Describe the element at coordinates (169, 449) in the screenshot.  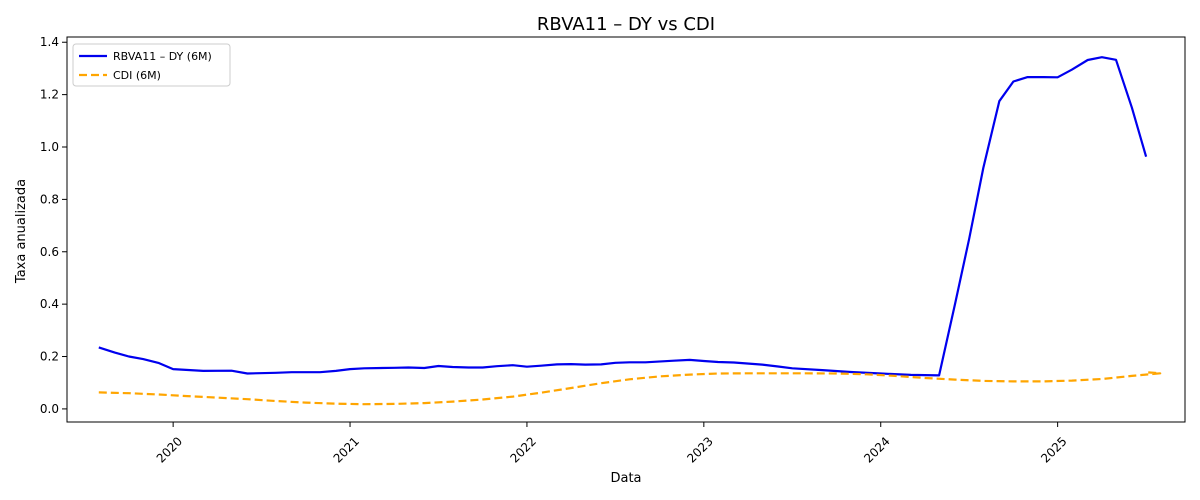
I see `x-tick-label: 2020` at that location.